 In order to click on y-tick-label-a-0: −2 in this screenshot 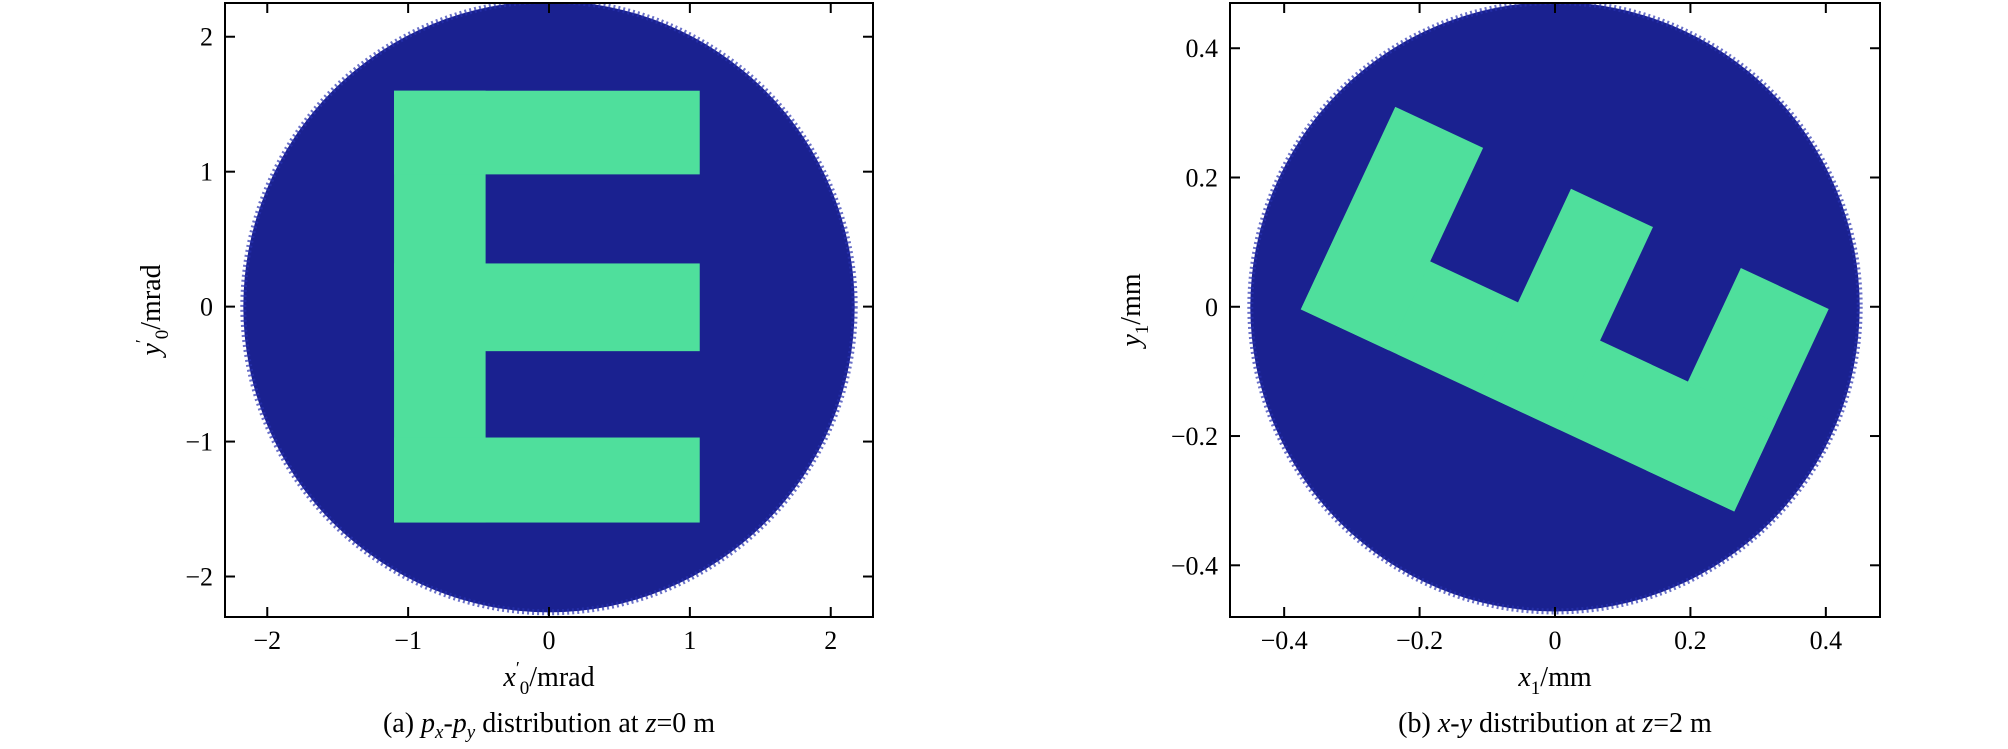, I will do `click(199, 577)`.